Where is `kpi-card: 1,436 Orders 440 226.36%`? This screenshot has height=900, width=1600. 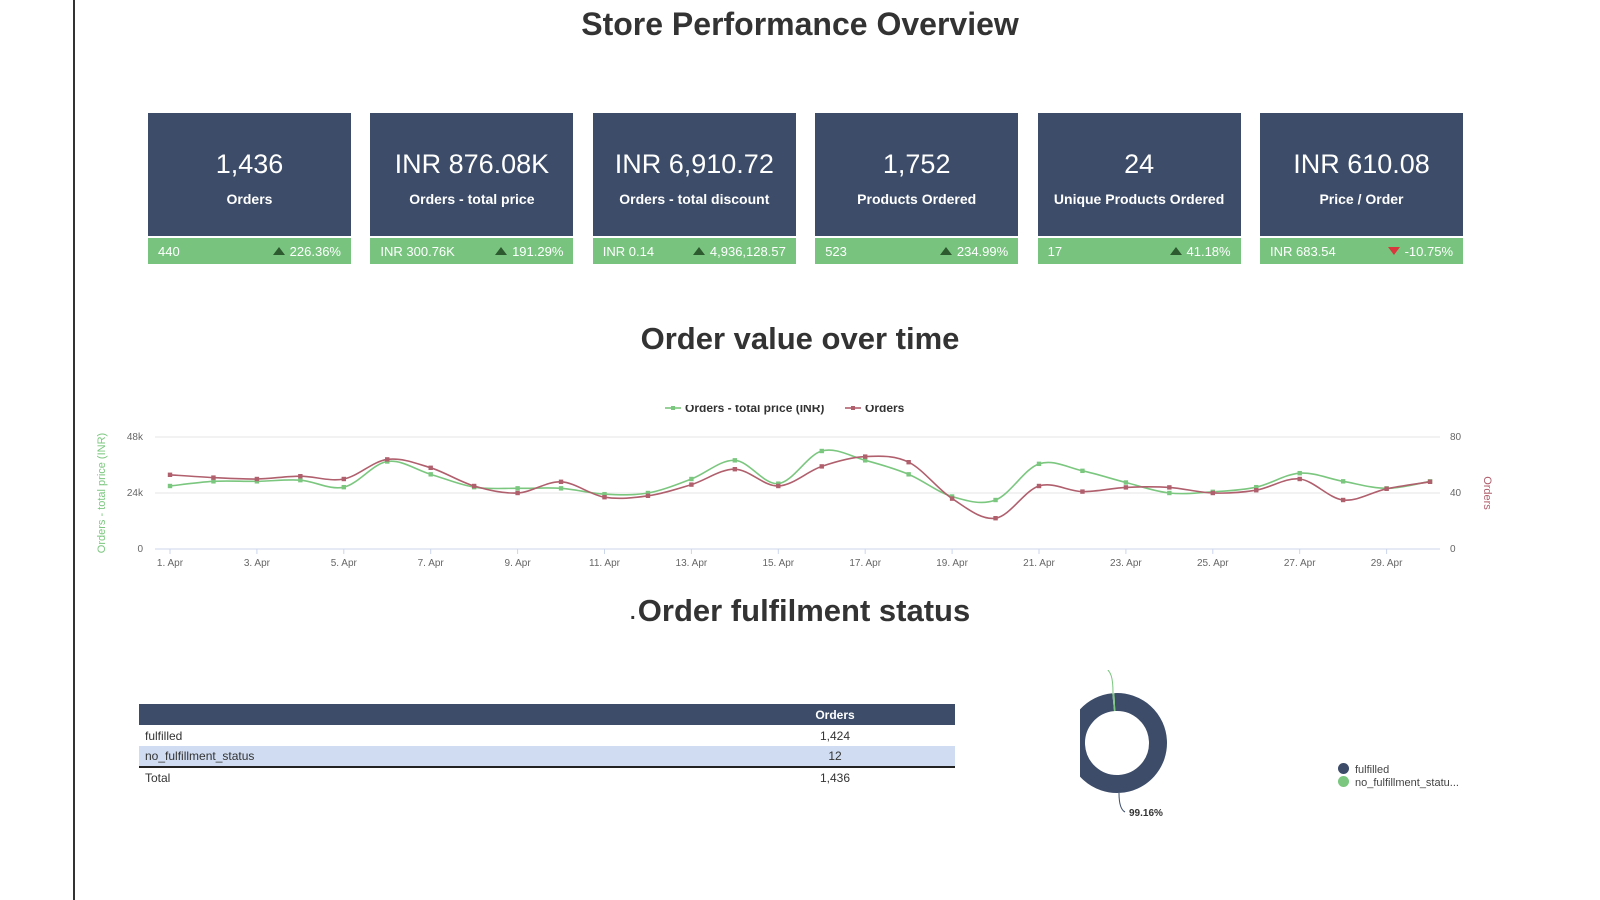
kpi-card: 1,436 Orders 440 226.36% is located at coordinates (249, 189).